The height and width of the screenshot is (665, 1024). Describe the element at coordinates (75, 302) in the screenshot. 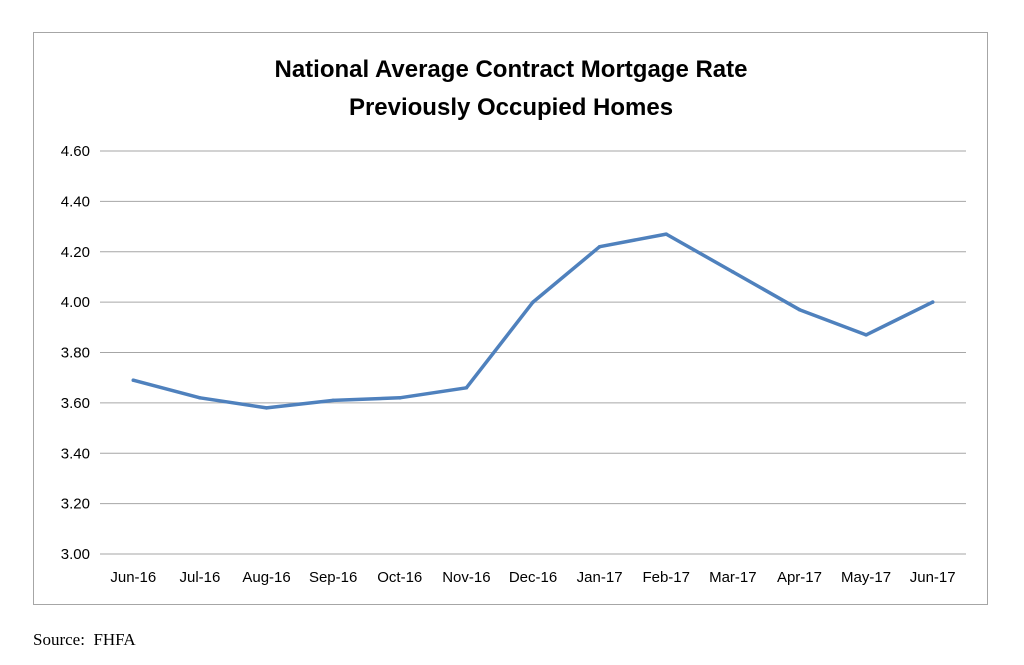

I see `y-tick-label: 4.00` at that location.